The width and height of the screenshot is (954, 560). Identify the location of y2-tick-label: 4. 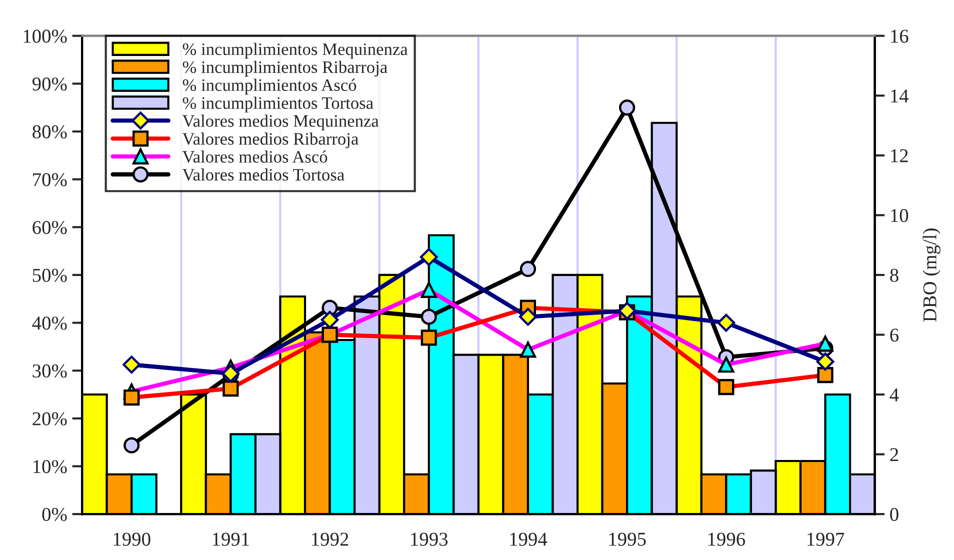
(894, 395).